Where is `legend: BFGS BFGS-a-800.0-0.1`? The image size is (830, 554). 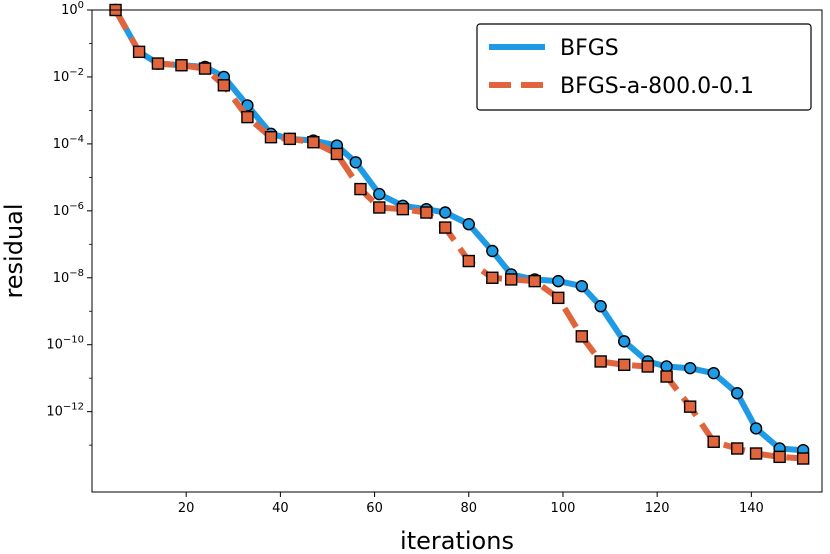 legend: BFGS BFGS-a-800.0-0.1 is located at coordinates (644, 67).